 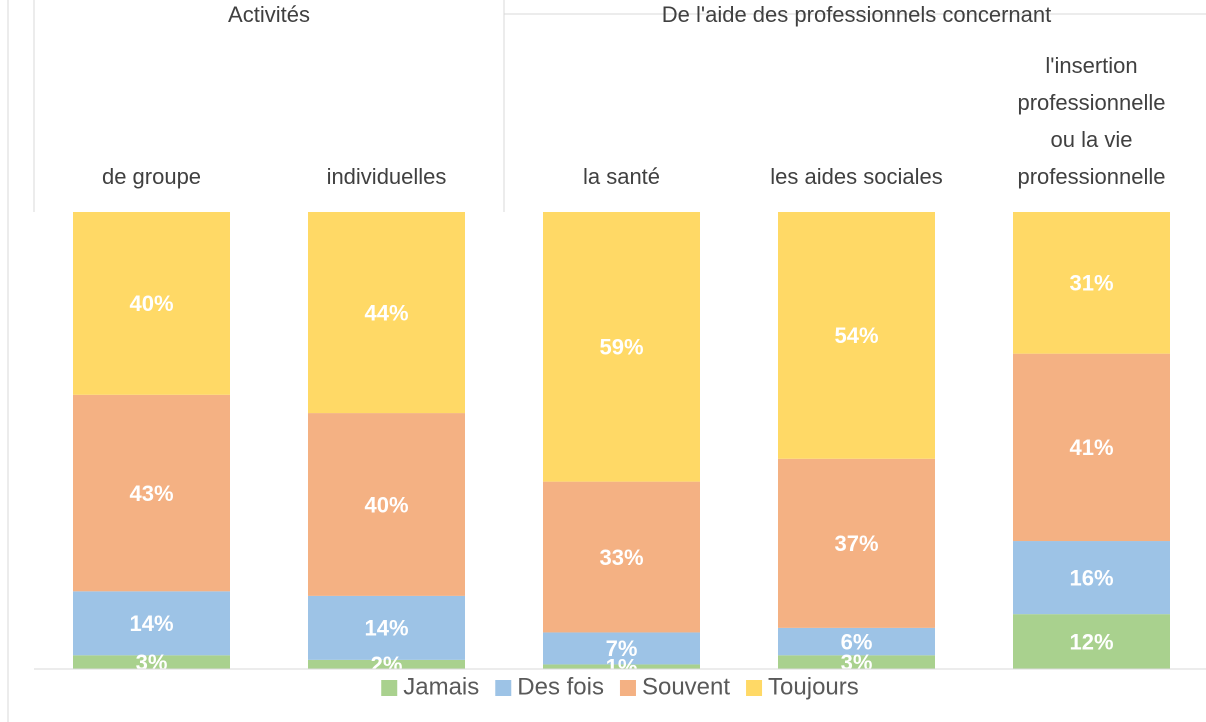 I want to click on group-label: De l'aide des professionnels concernant, so click(x=856, y=14).